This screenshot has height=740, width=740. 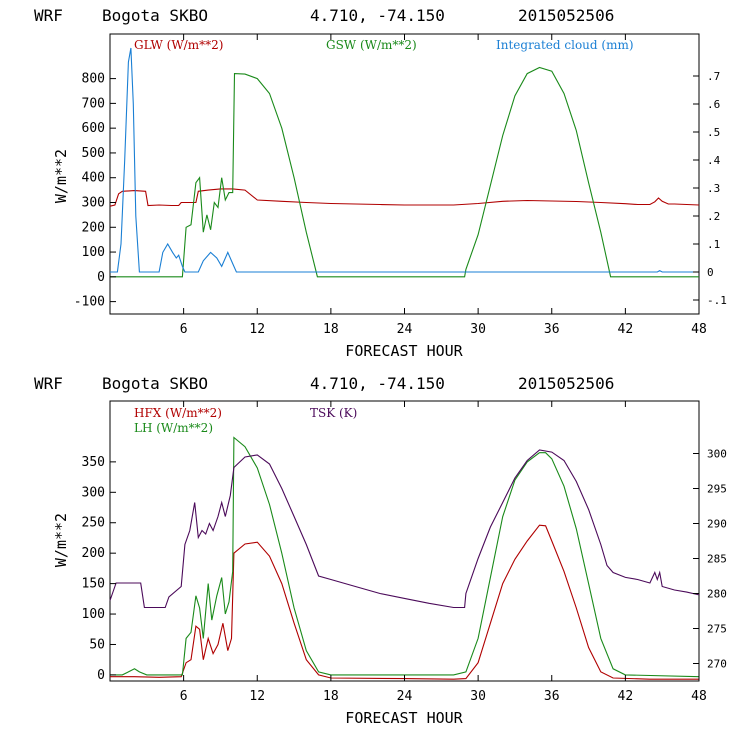 What do you see at coordinates (404, 718) in the screenshot?
I see `chart-bottom-x-axis-label: FORECAST HOUR` at bounding box center [404, 718].